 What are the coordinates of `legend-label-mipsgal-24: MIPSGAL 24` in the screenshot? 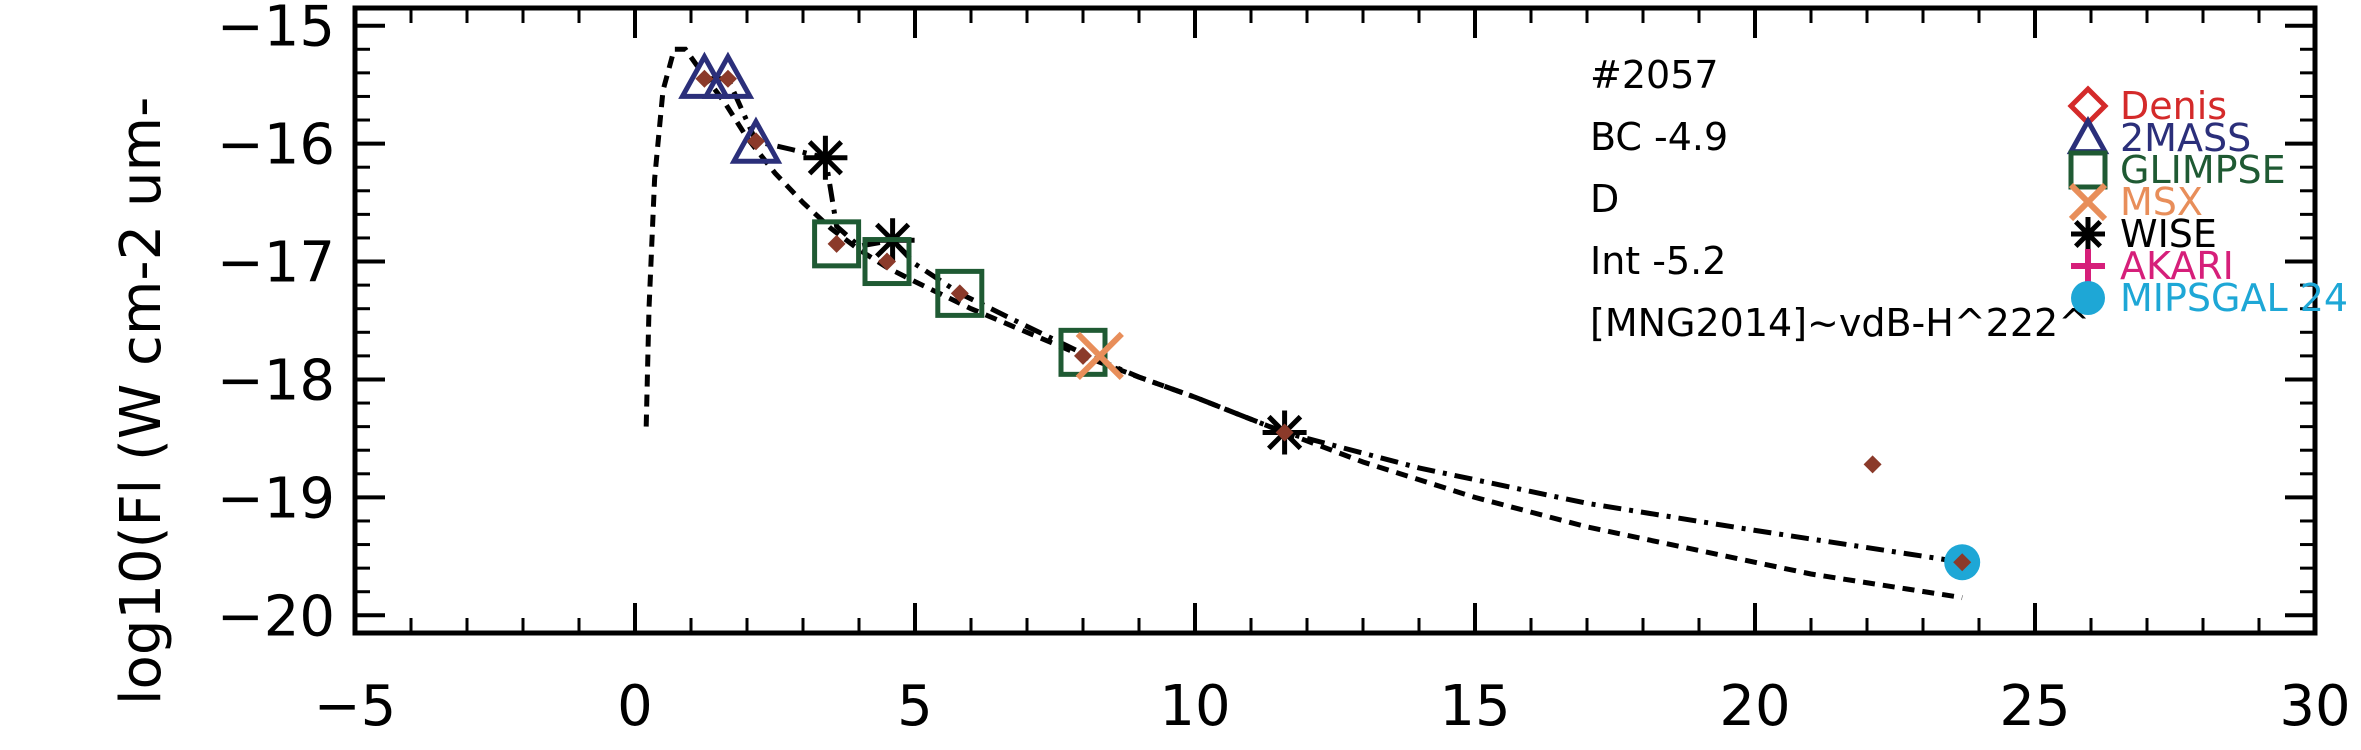 It's located at (2234, 298).